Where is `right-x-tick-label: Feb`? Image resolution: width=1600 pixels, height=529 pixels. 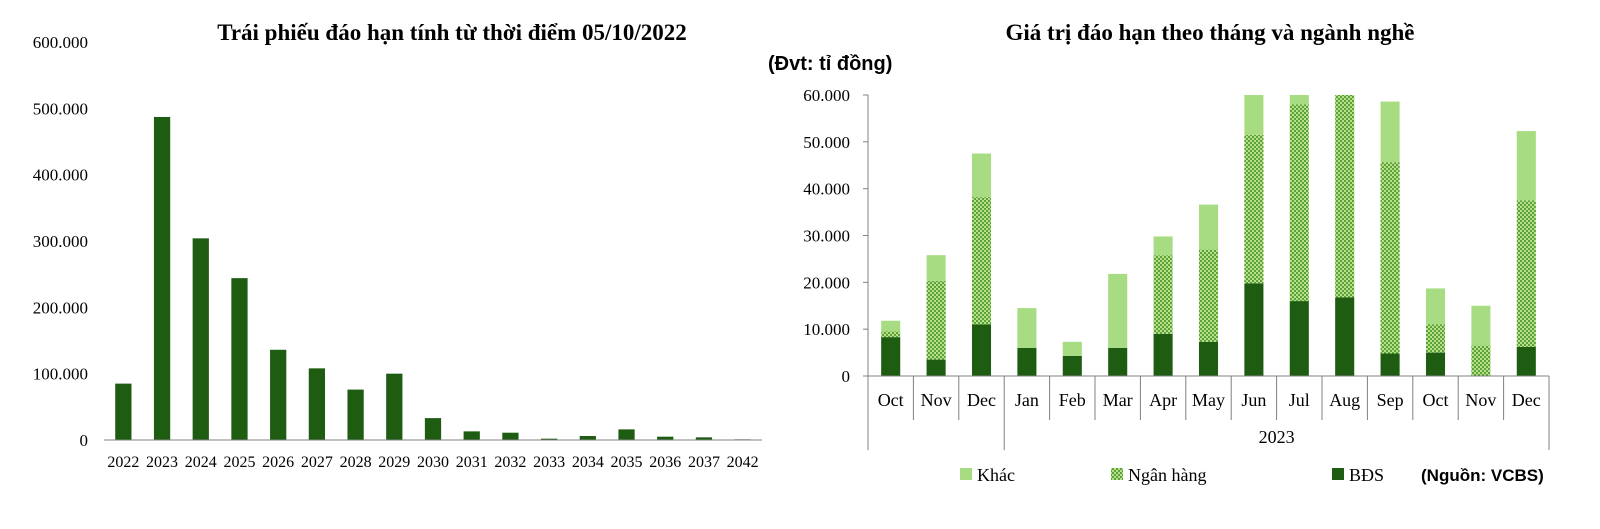
right-x-tick-label: Feb is located at coordinates (1072, 400).